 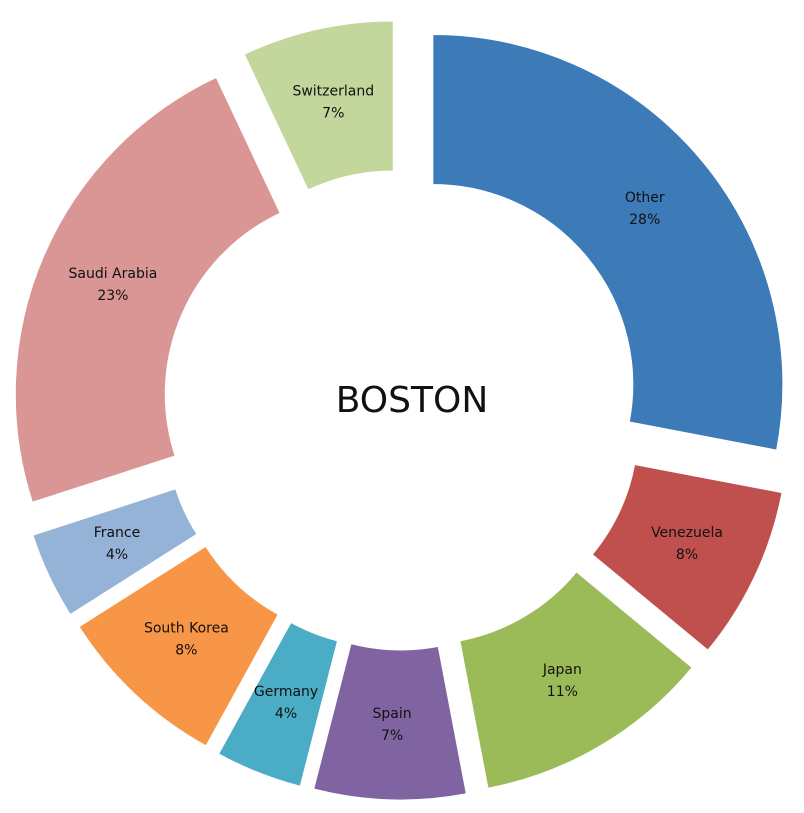 What do you see at coordinates (186, 629) in the screenshot?
I see `slice-name: South Korea` at bounding box center [186, 629].